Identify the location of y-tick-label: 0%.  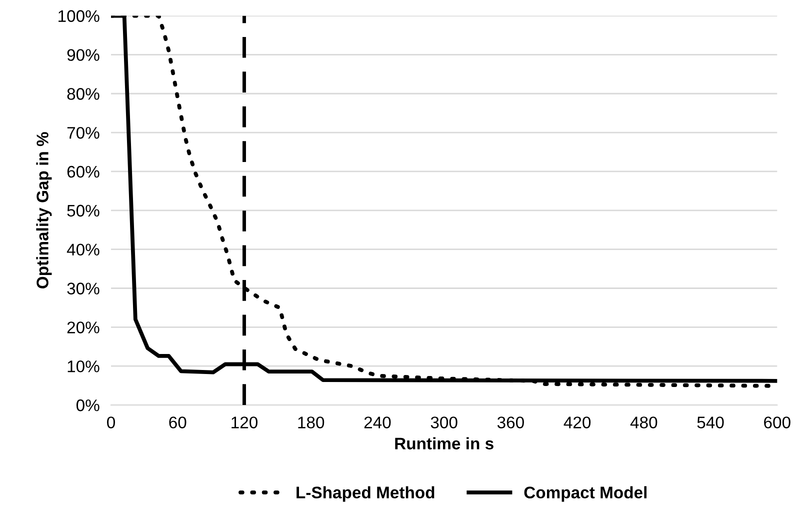
(88, 405).